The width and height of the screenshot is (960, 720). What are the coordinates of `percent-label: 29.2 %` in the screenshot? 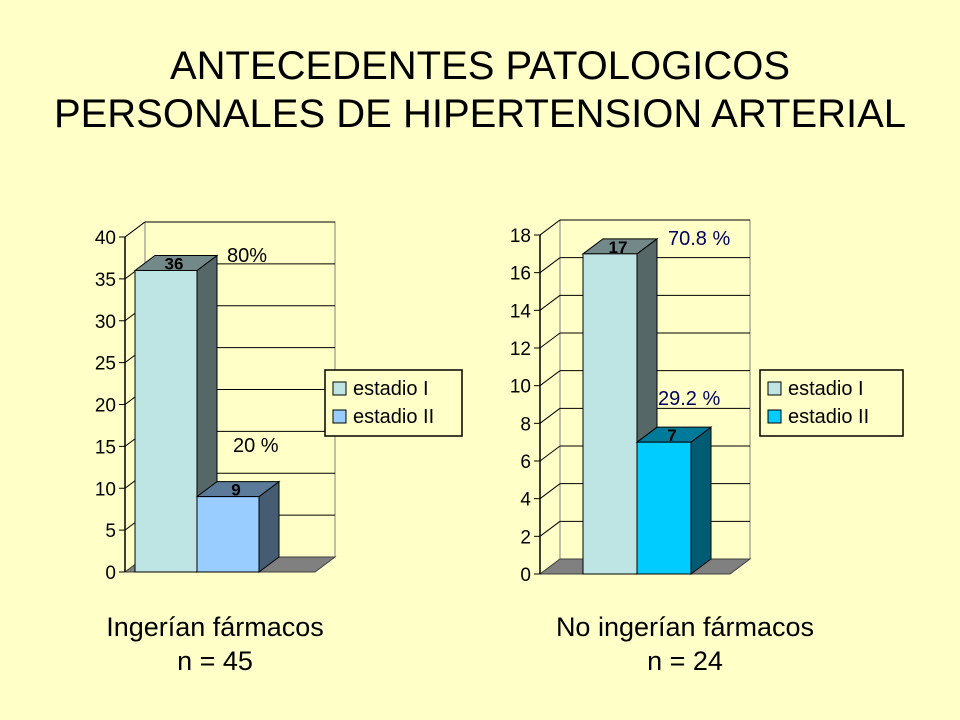 It's located at (689, 399).